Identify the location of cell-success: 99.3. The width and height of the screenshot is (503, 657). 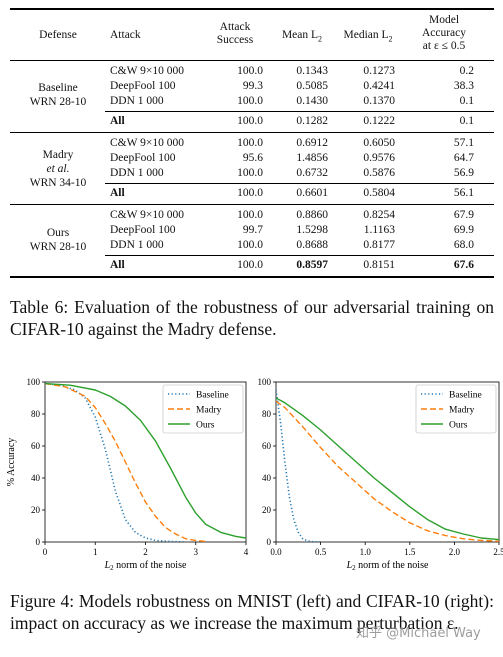
(252, 86).